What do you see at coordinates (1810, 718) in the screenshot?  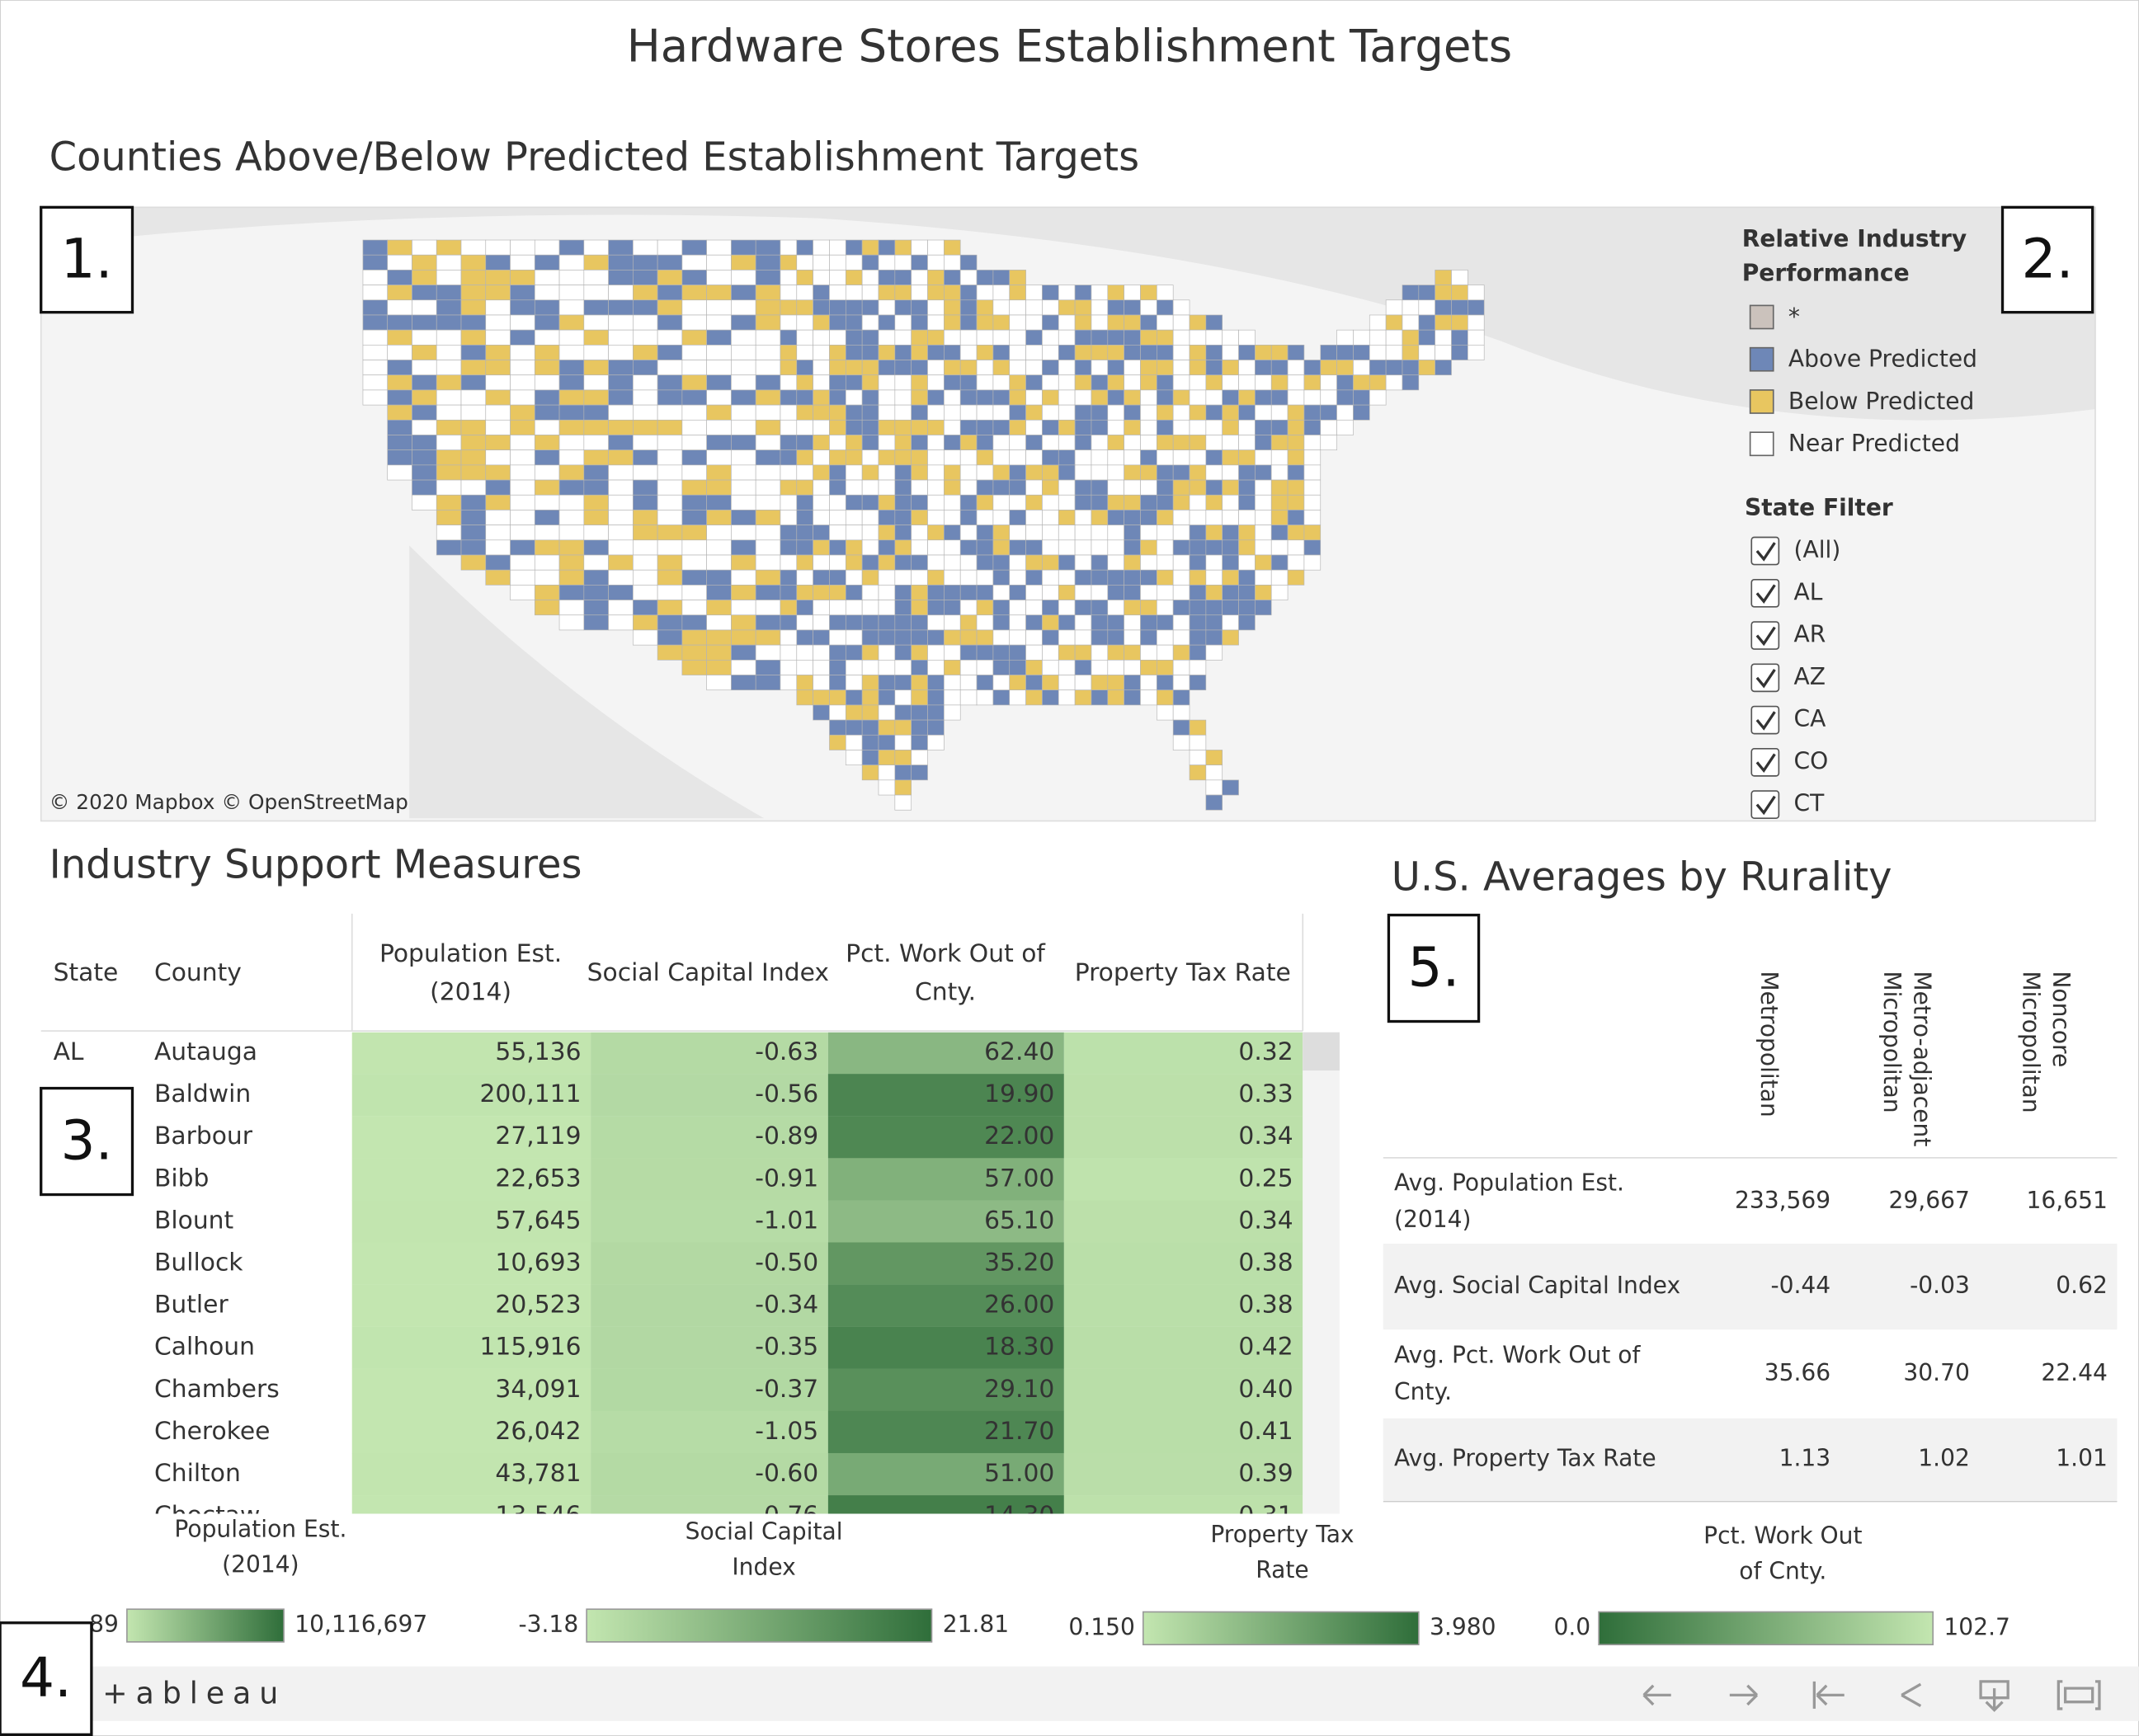 I see `filter-label: CA` at bounding box center [1810, 718].